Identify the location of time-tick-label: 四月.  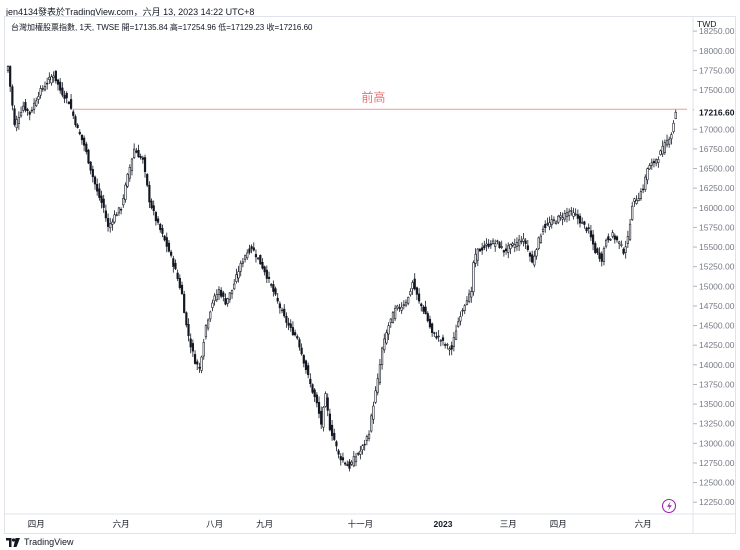
(36, 524).